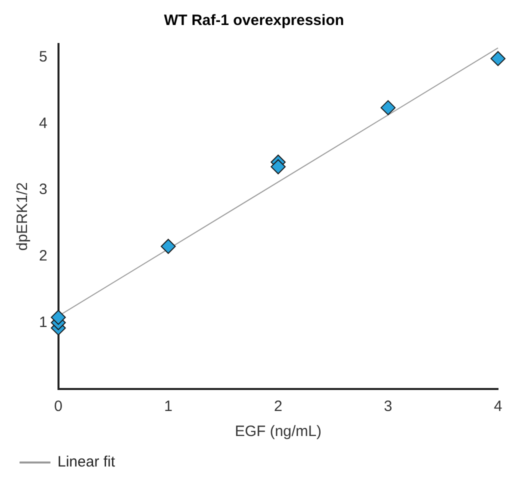 This screenshot has width=508, height=480. I want to click on y-tick-label: 2, so click(43, 255).